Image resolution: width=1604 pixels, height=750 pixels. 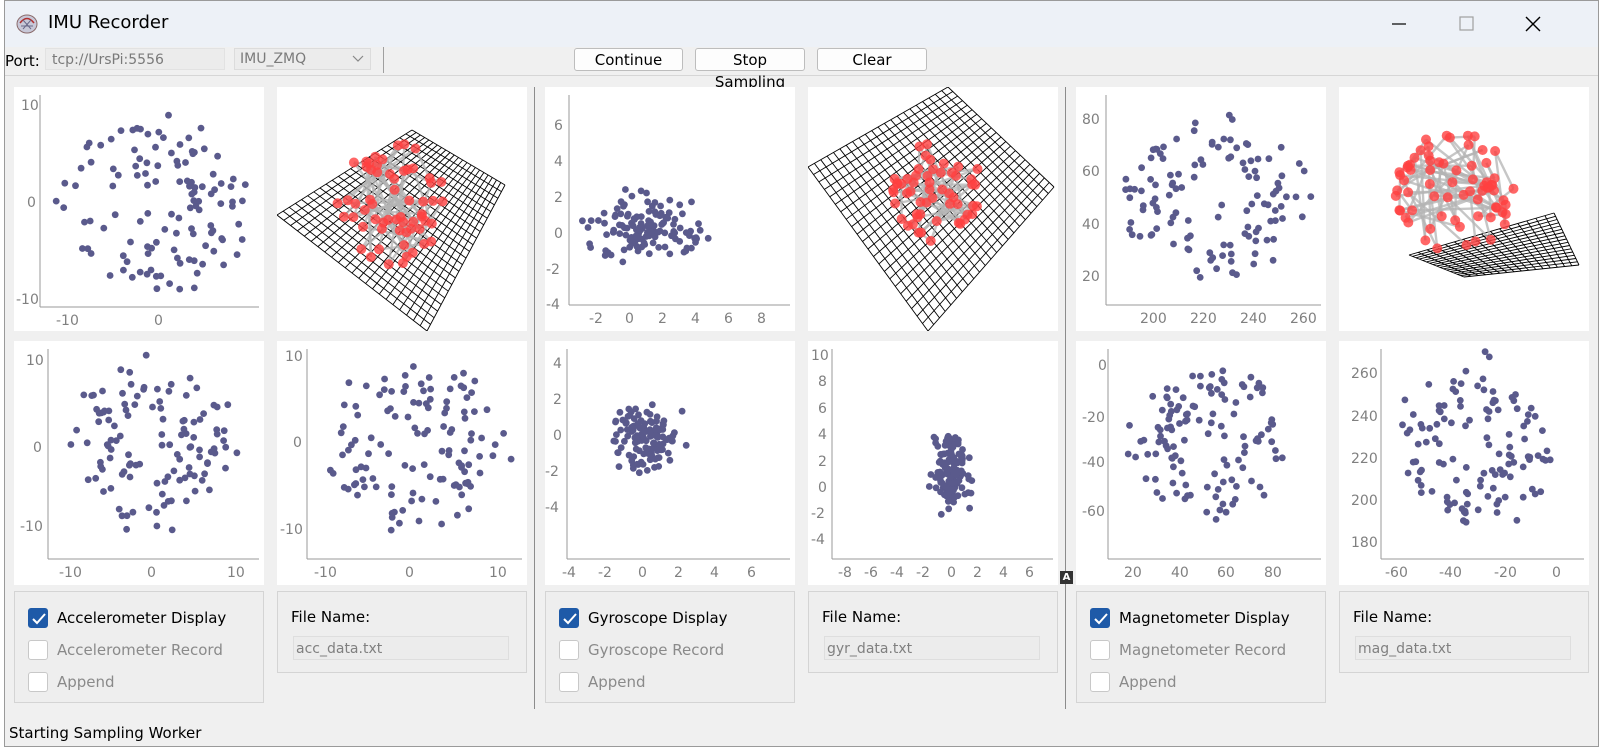 I want to click on gyr-3d-plot, so click(x=933, y=209).